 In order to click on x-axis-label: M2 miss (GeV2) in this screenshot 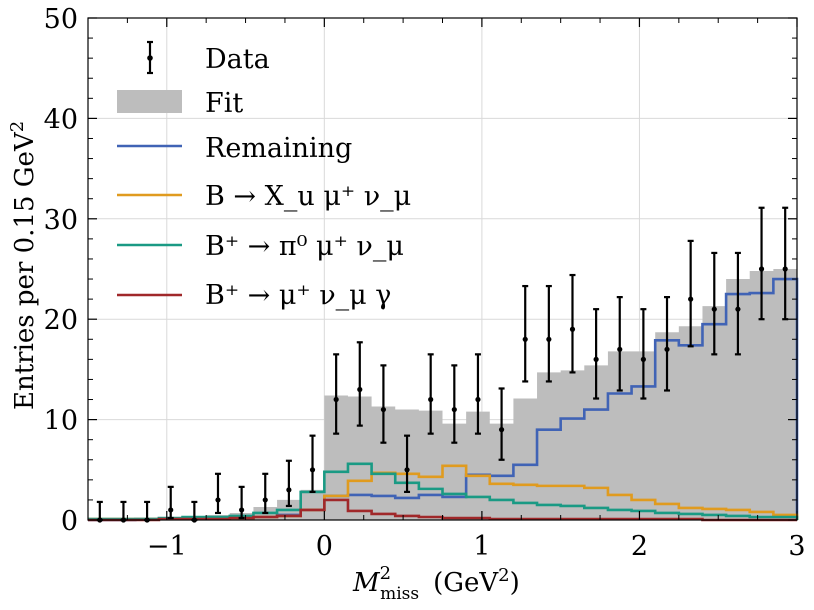, I will do `click(436, 583)`.